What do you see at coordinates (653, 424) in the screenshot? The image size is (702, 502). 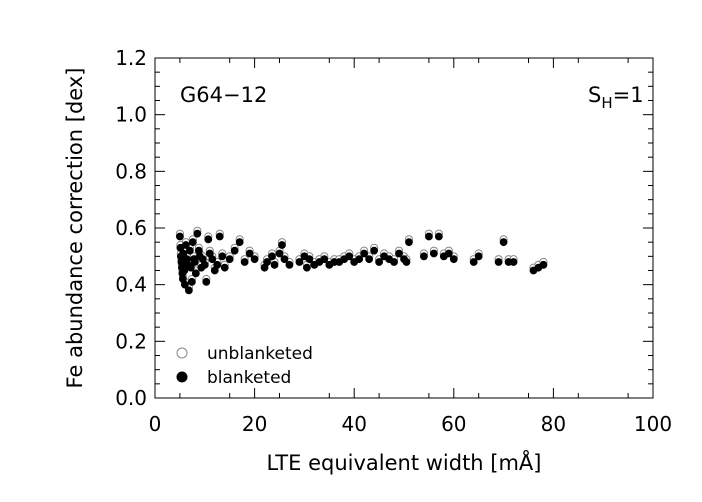 I see `x-tick-label: 100` at bounding box center [653, 424].